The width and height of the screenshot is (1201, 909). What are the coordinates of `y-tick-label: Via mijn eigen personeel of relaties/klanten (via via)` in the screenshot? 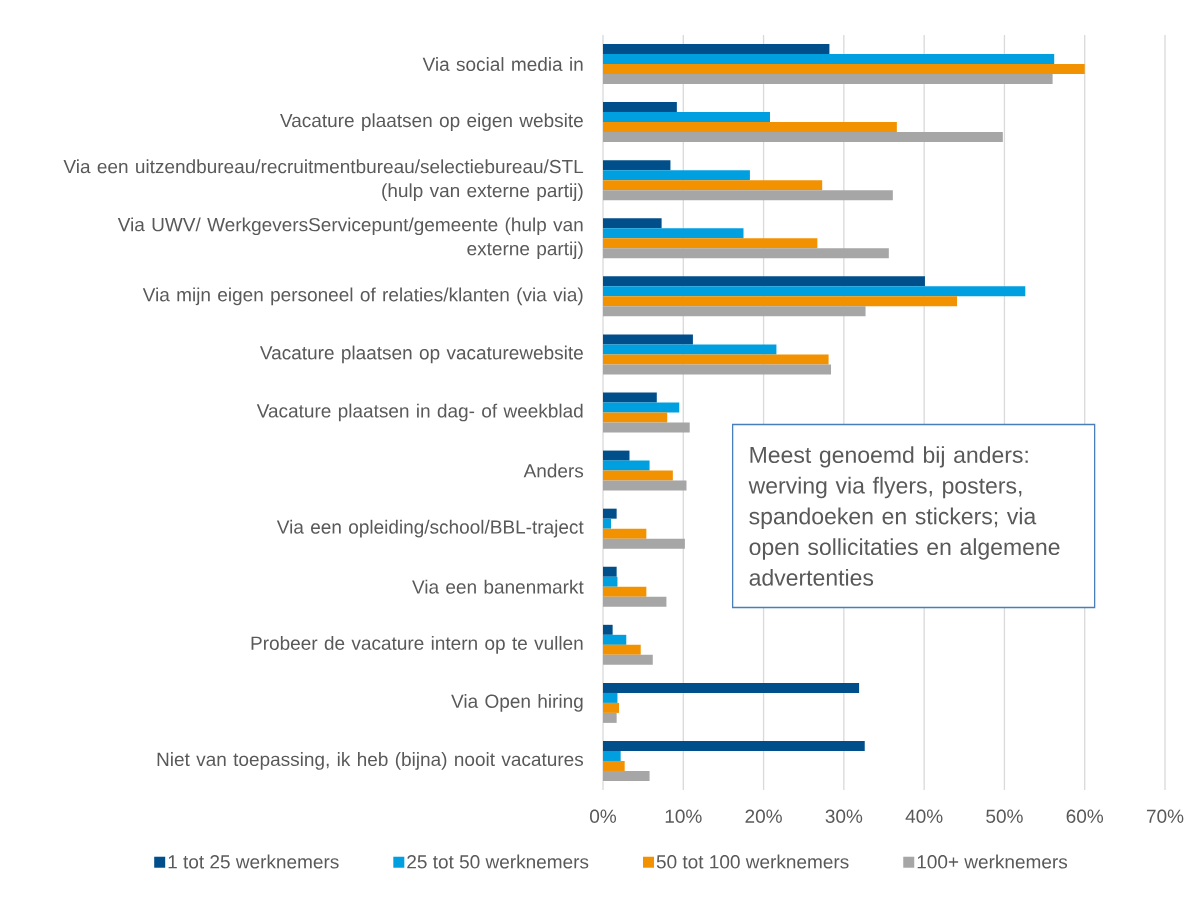 It's located at (362, 296).